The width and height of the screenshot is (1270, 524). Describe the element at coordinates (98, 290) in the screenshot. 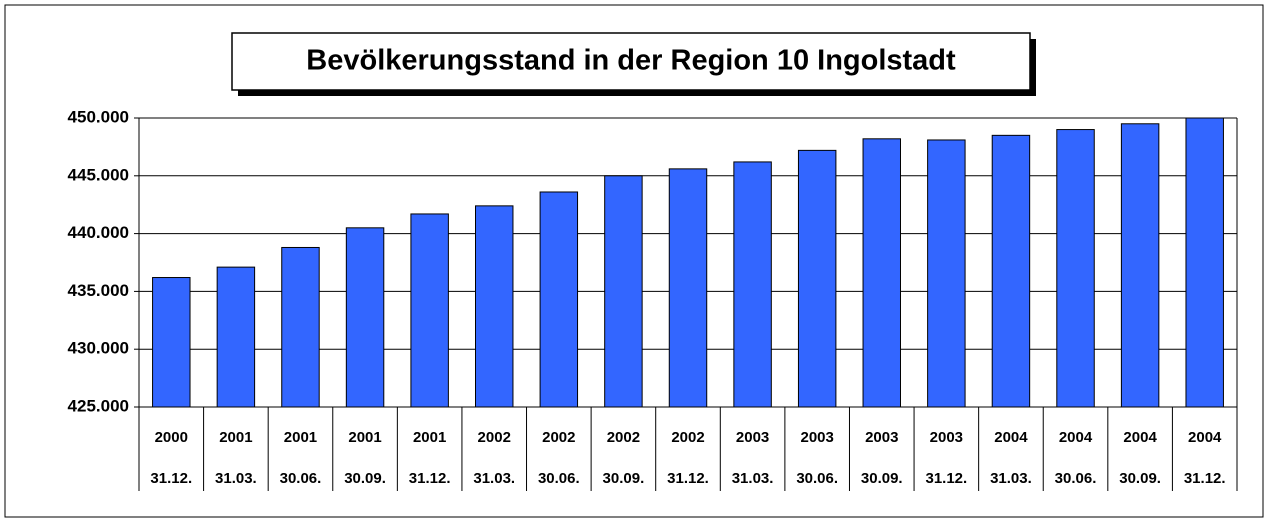

I see `y-tick-label: 435.000` at that location.